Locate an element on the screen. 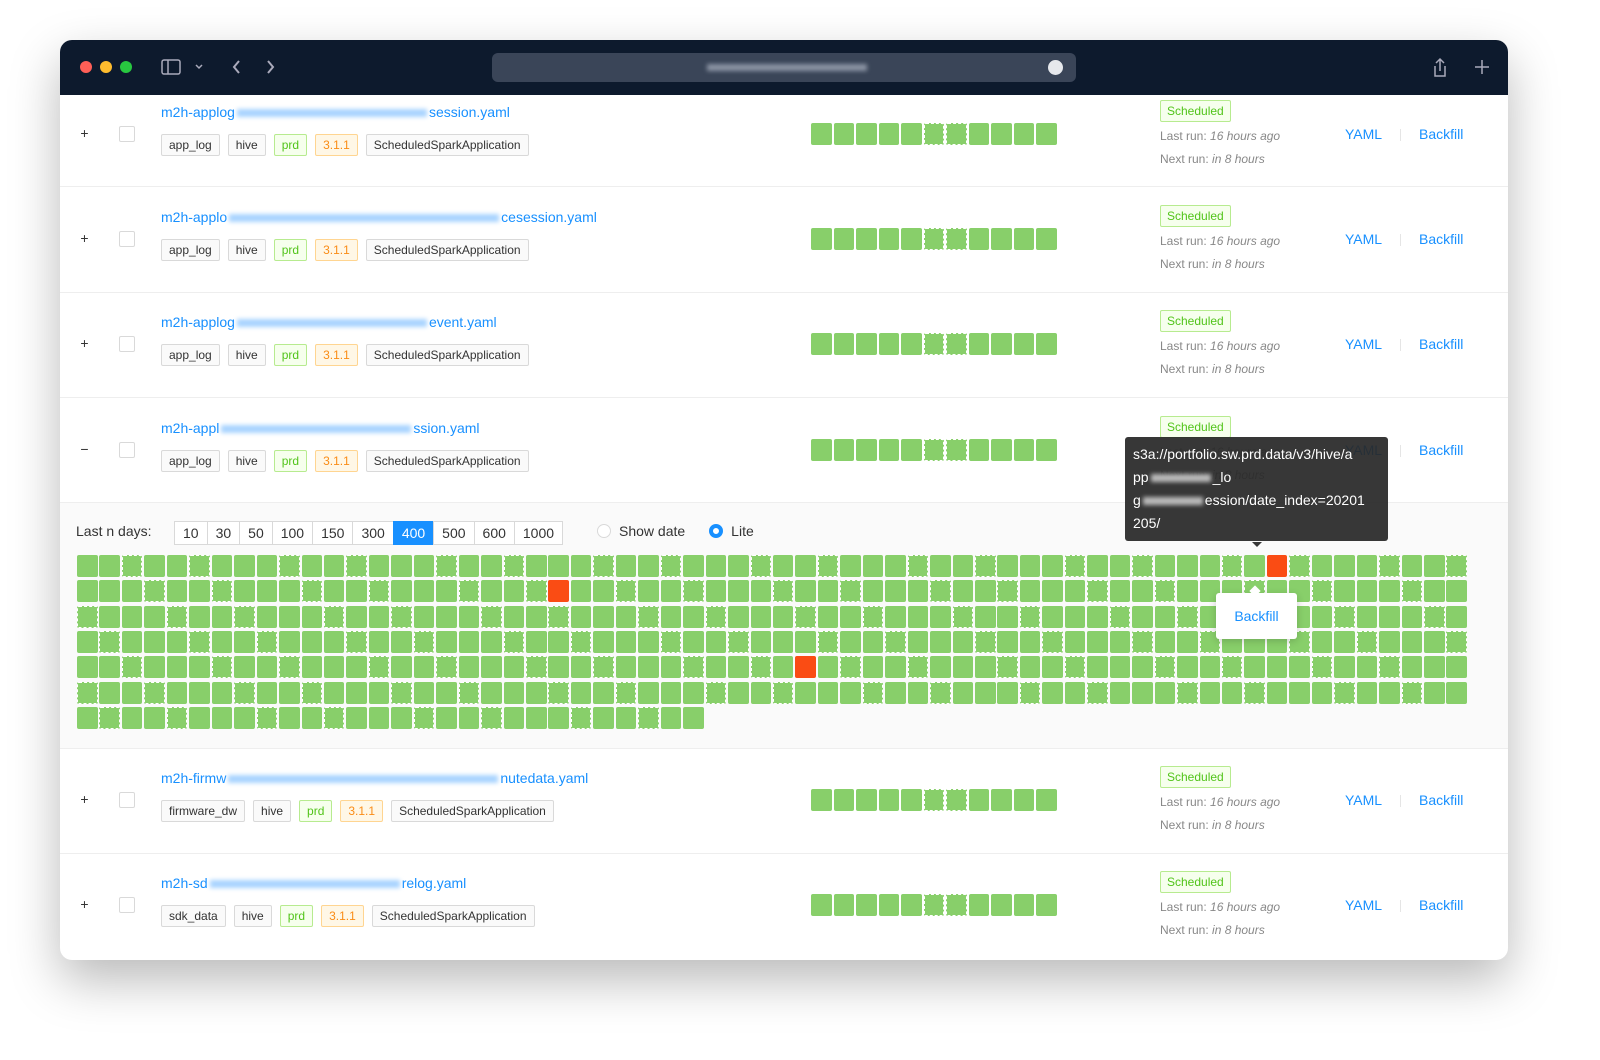 Image resolution: width=1600 pixels, height=1060 pixels. days-option: 300 is located at coordinates (372, 533).